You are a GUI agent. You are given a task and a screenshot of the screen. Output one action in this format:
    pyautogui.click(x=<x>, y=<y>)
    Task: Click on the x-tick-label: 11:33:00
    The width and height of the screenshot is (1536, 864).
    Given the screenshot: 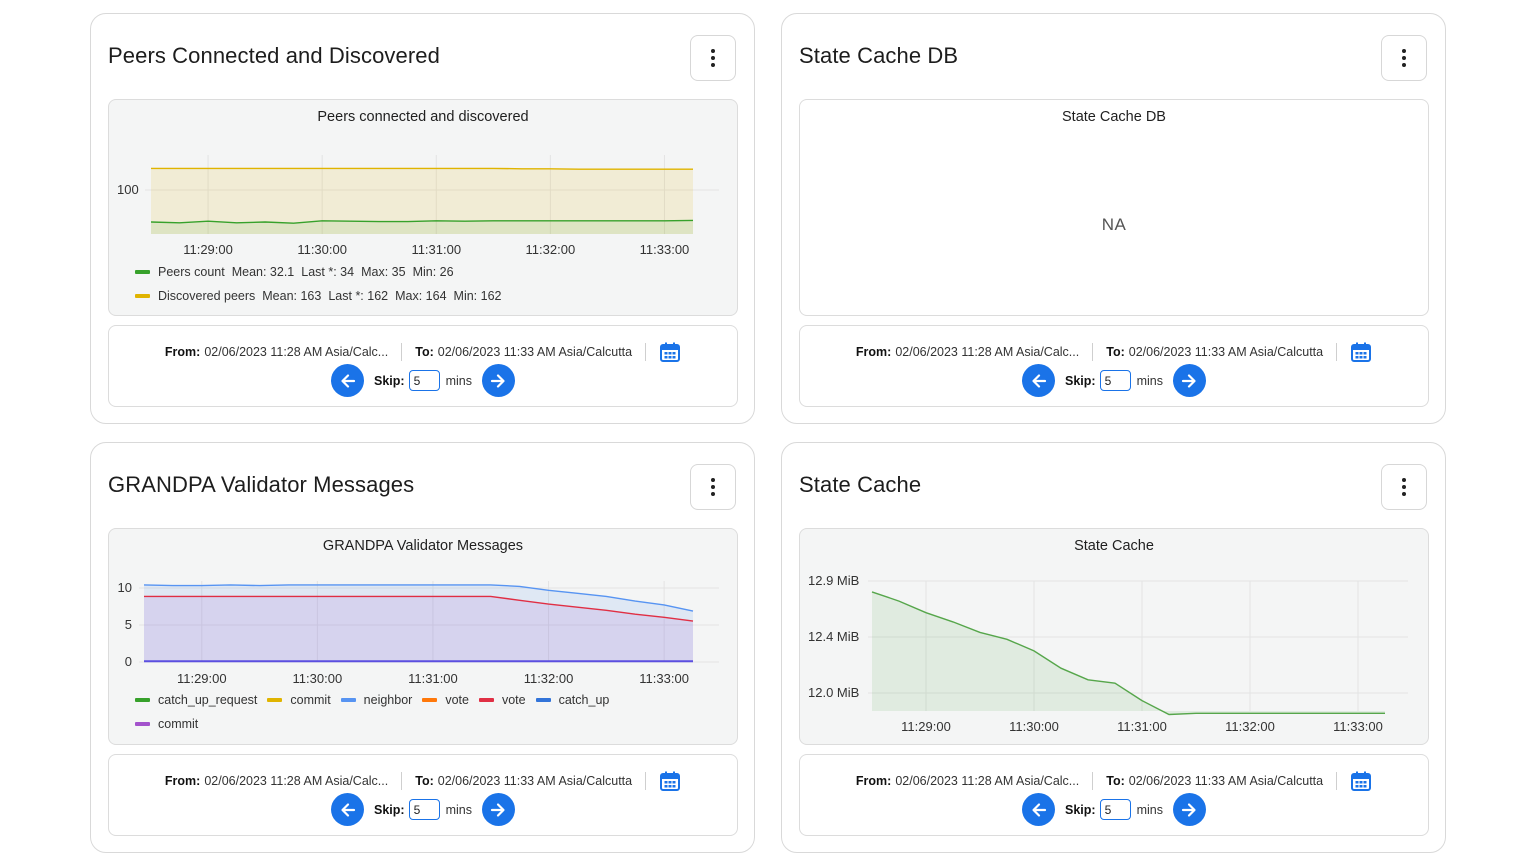 What is the action you would take?
    pyautogui.click(x=665, y=249)
    